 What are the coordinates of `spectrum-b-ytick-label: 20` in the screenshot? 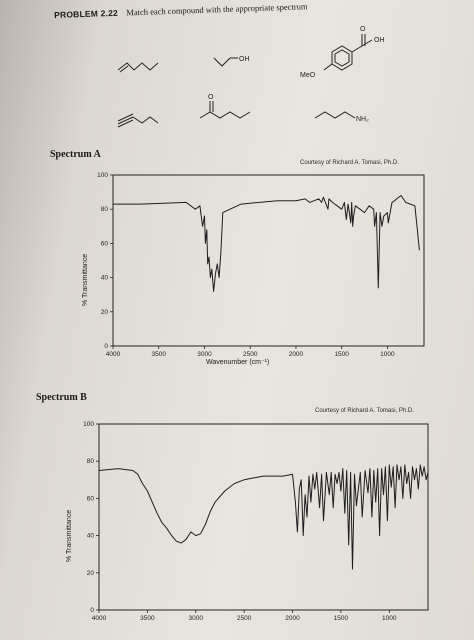 It's located at (91, 573).